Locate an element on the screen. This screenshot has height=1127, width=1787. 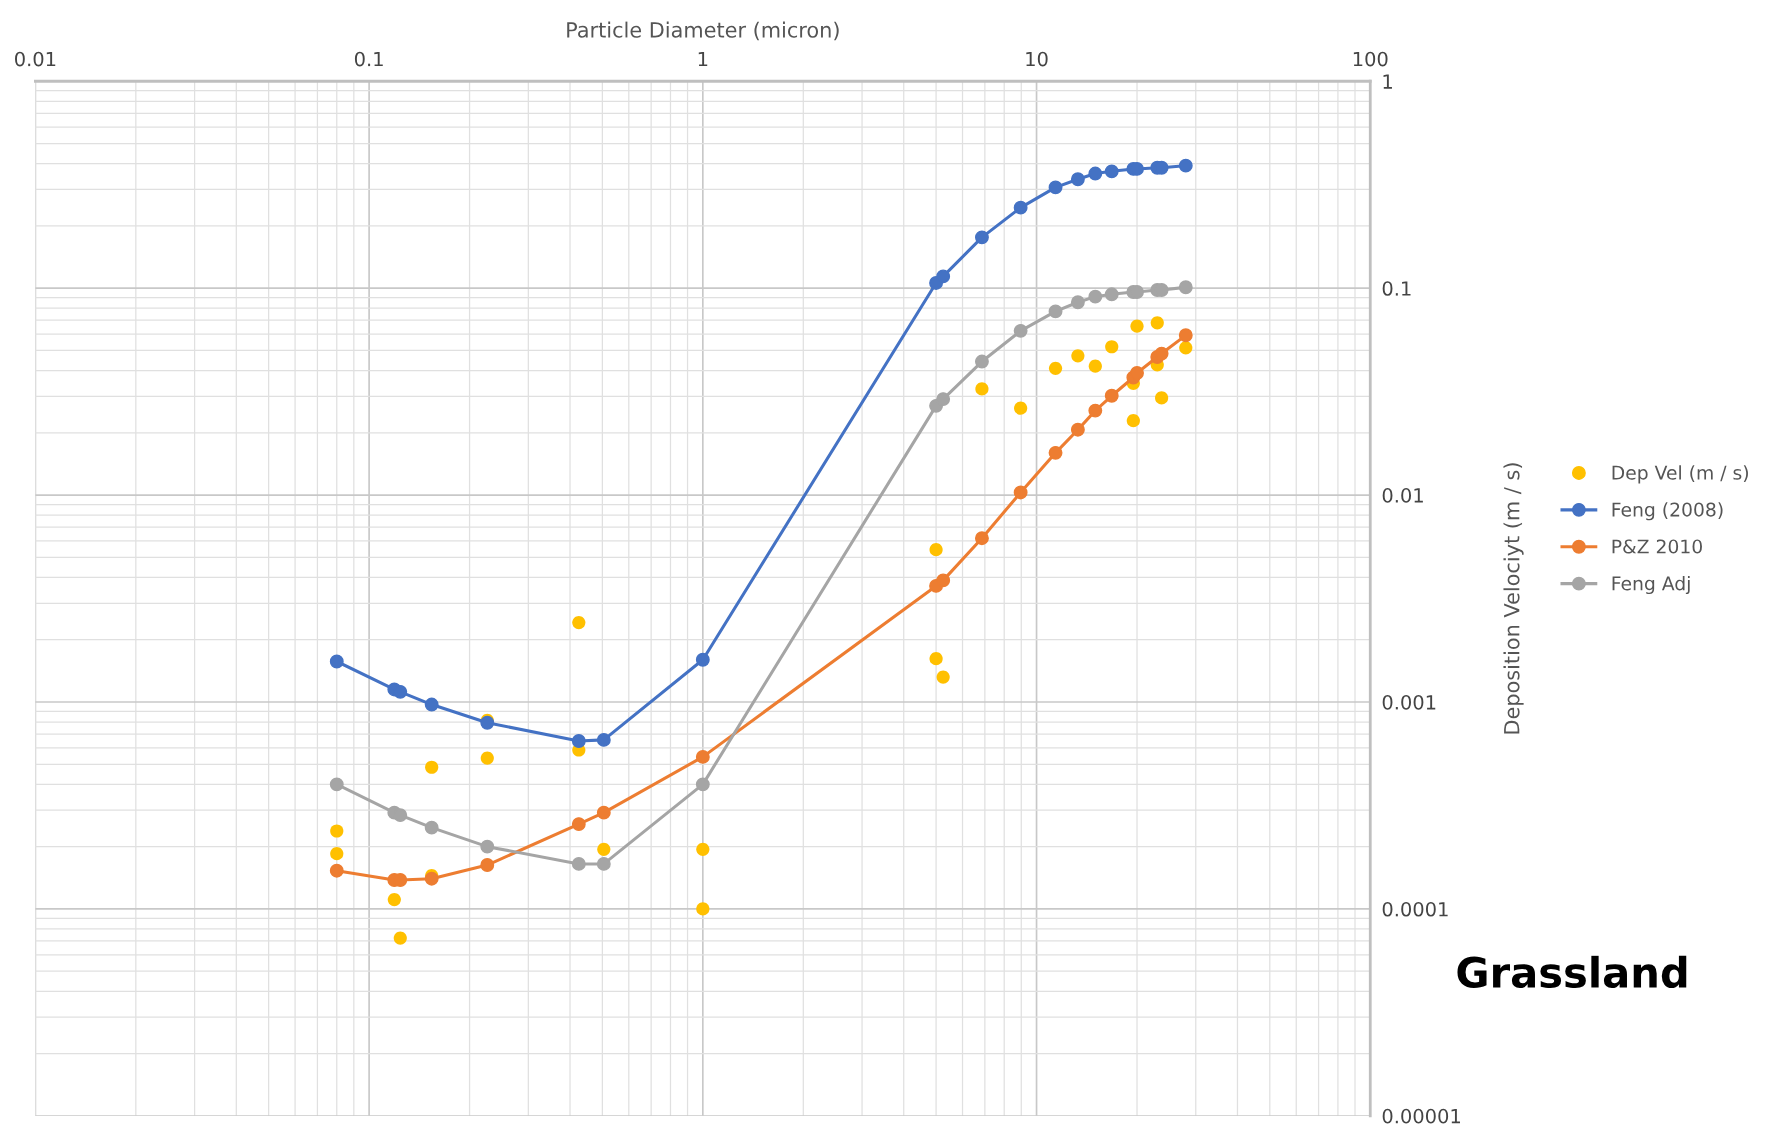
legend-label: Feng (2008) is located at coordinates (1667, 511).